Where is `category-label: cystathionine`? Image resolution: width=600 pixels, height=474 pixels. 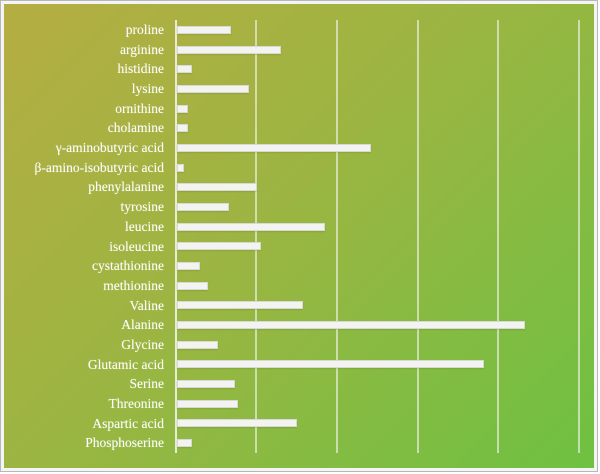 category-label: cystathionine is located at coordinates (128, 266).